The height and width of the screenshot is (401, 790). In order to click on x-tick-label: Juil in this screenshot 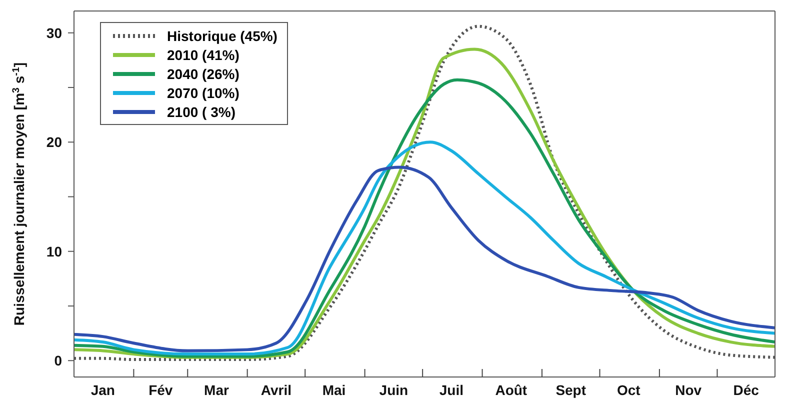, I will do `click(451, 390)`.